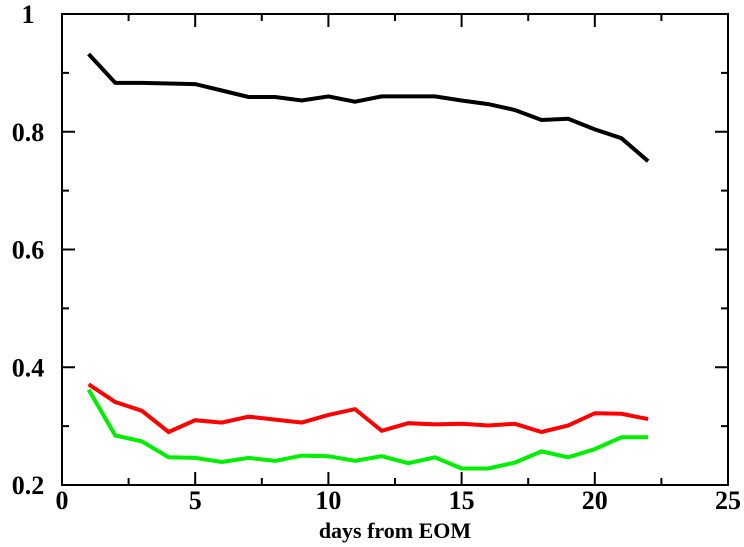 The height and width of the screenshot is (547, 744). Describe the element at coordinates (28, 14) in the screenshot. I see `y-tick-label: 1` at that location.